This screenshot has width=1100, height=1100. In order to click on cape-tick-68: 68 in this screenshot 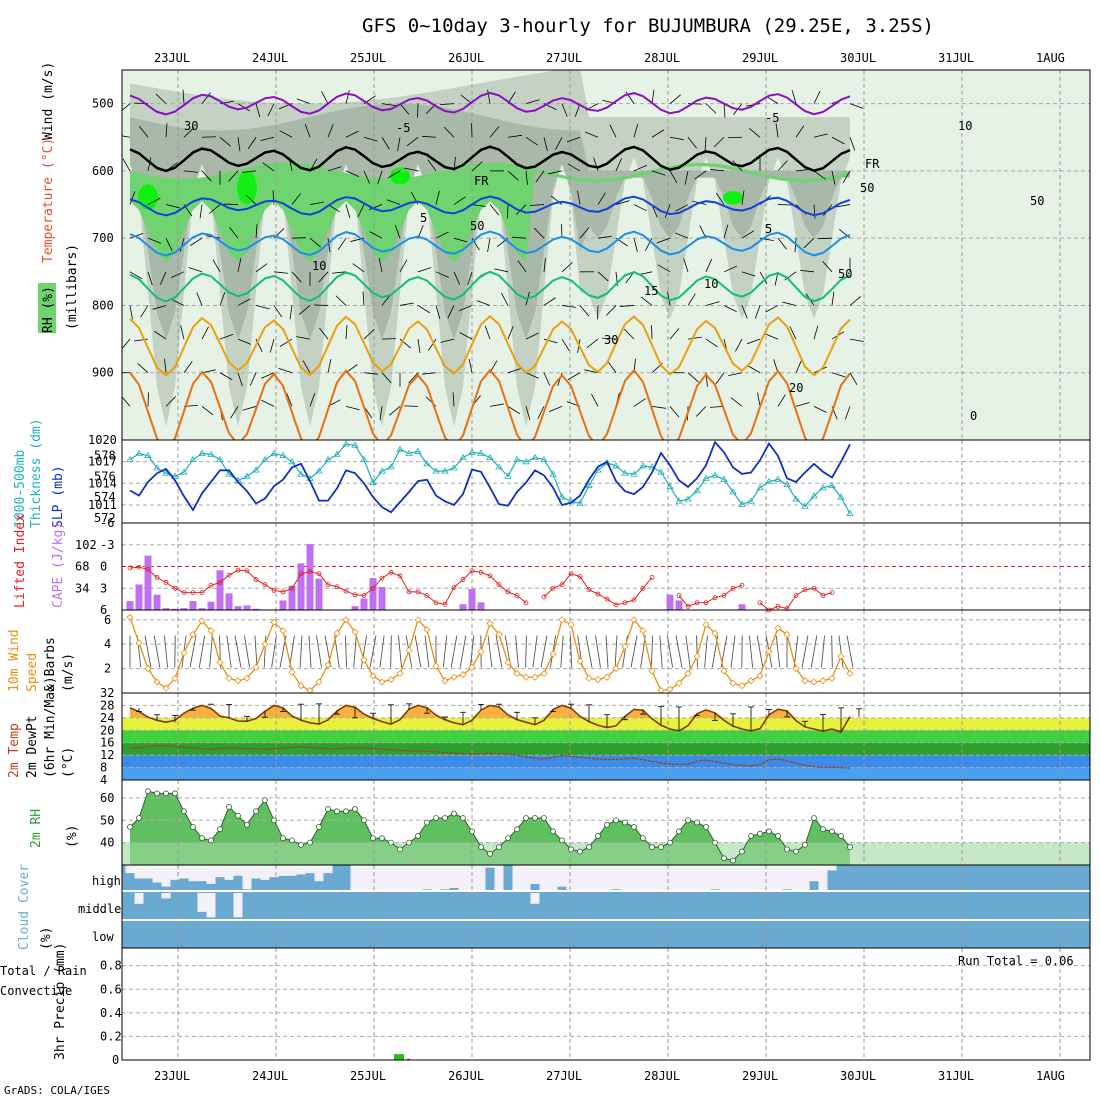, I will do `click(82, 567)`.